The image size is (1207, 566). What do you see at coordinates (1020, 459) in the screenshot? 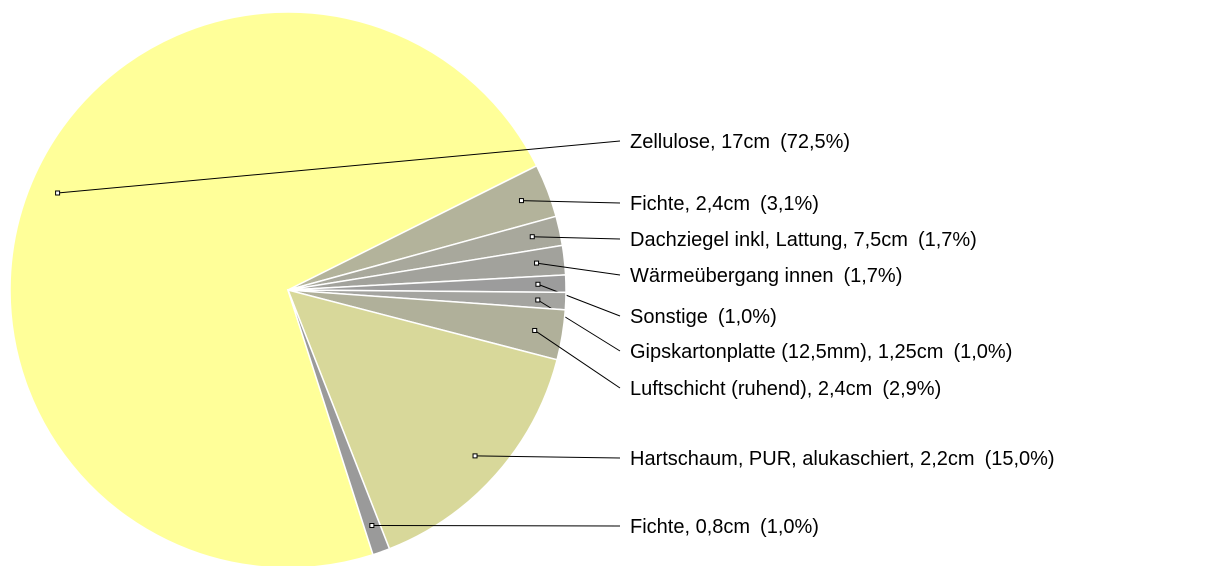
I see `value-label: (15,0%)` at bounding box center [1020, 459].